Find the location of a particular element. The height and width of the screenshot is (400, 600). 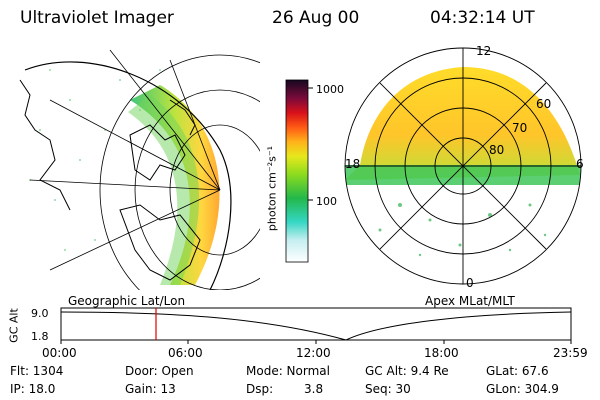

geographic-caption: Geographic Lat/Lon is located at coordinates (127, 301).